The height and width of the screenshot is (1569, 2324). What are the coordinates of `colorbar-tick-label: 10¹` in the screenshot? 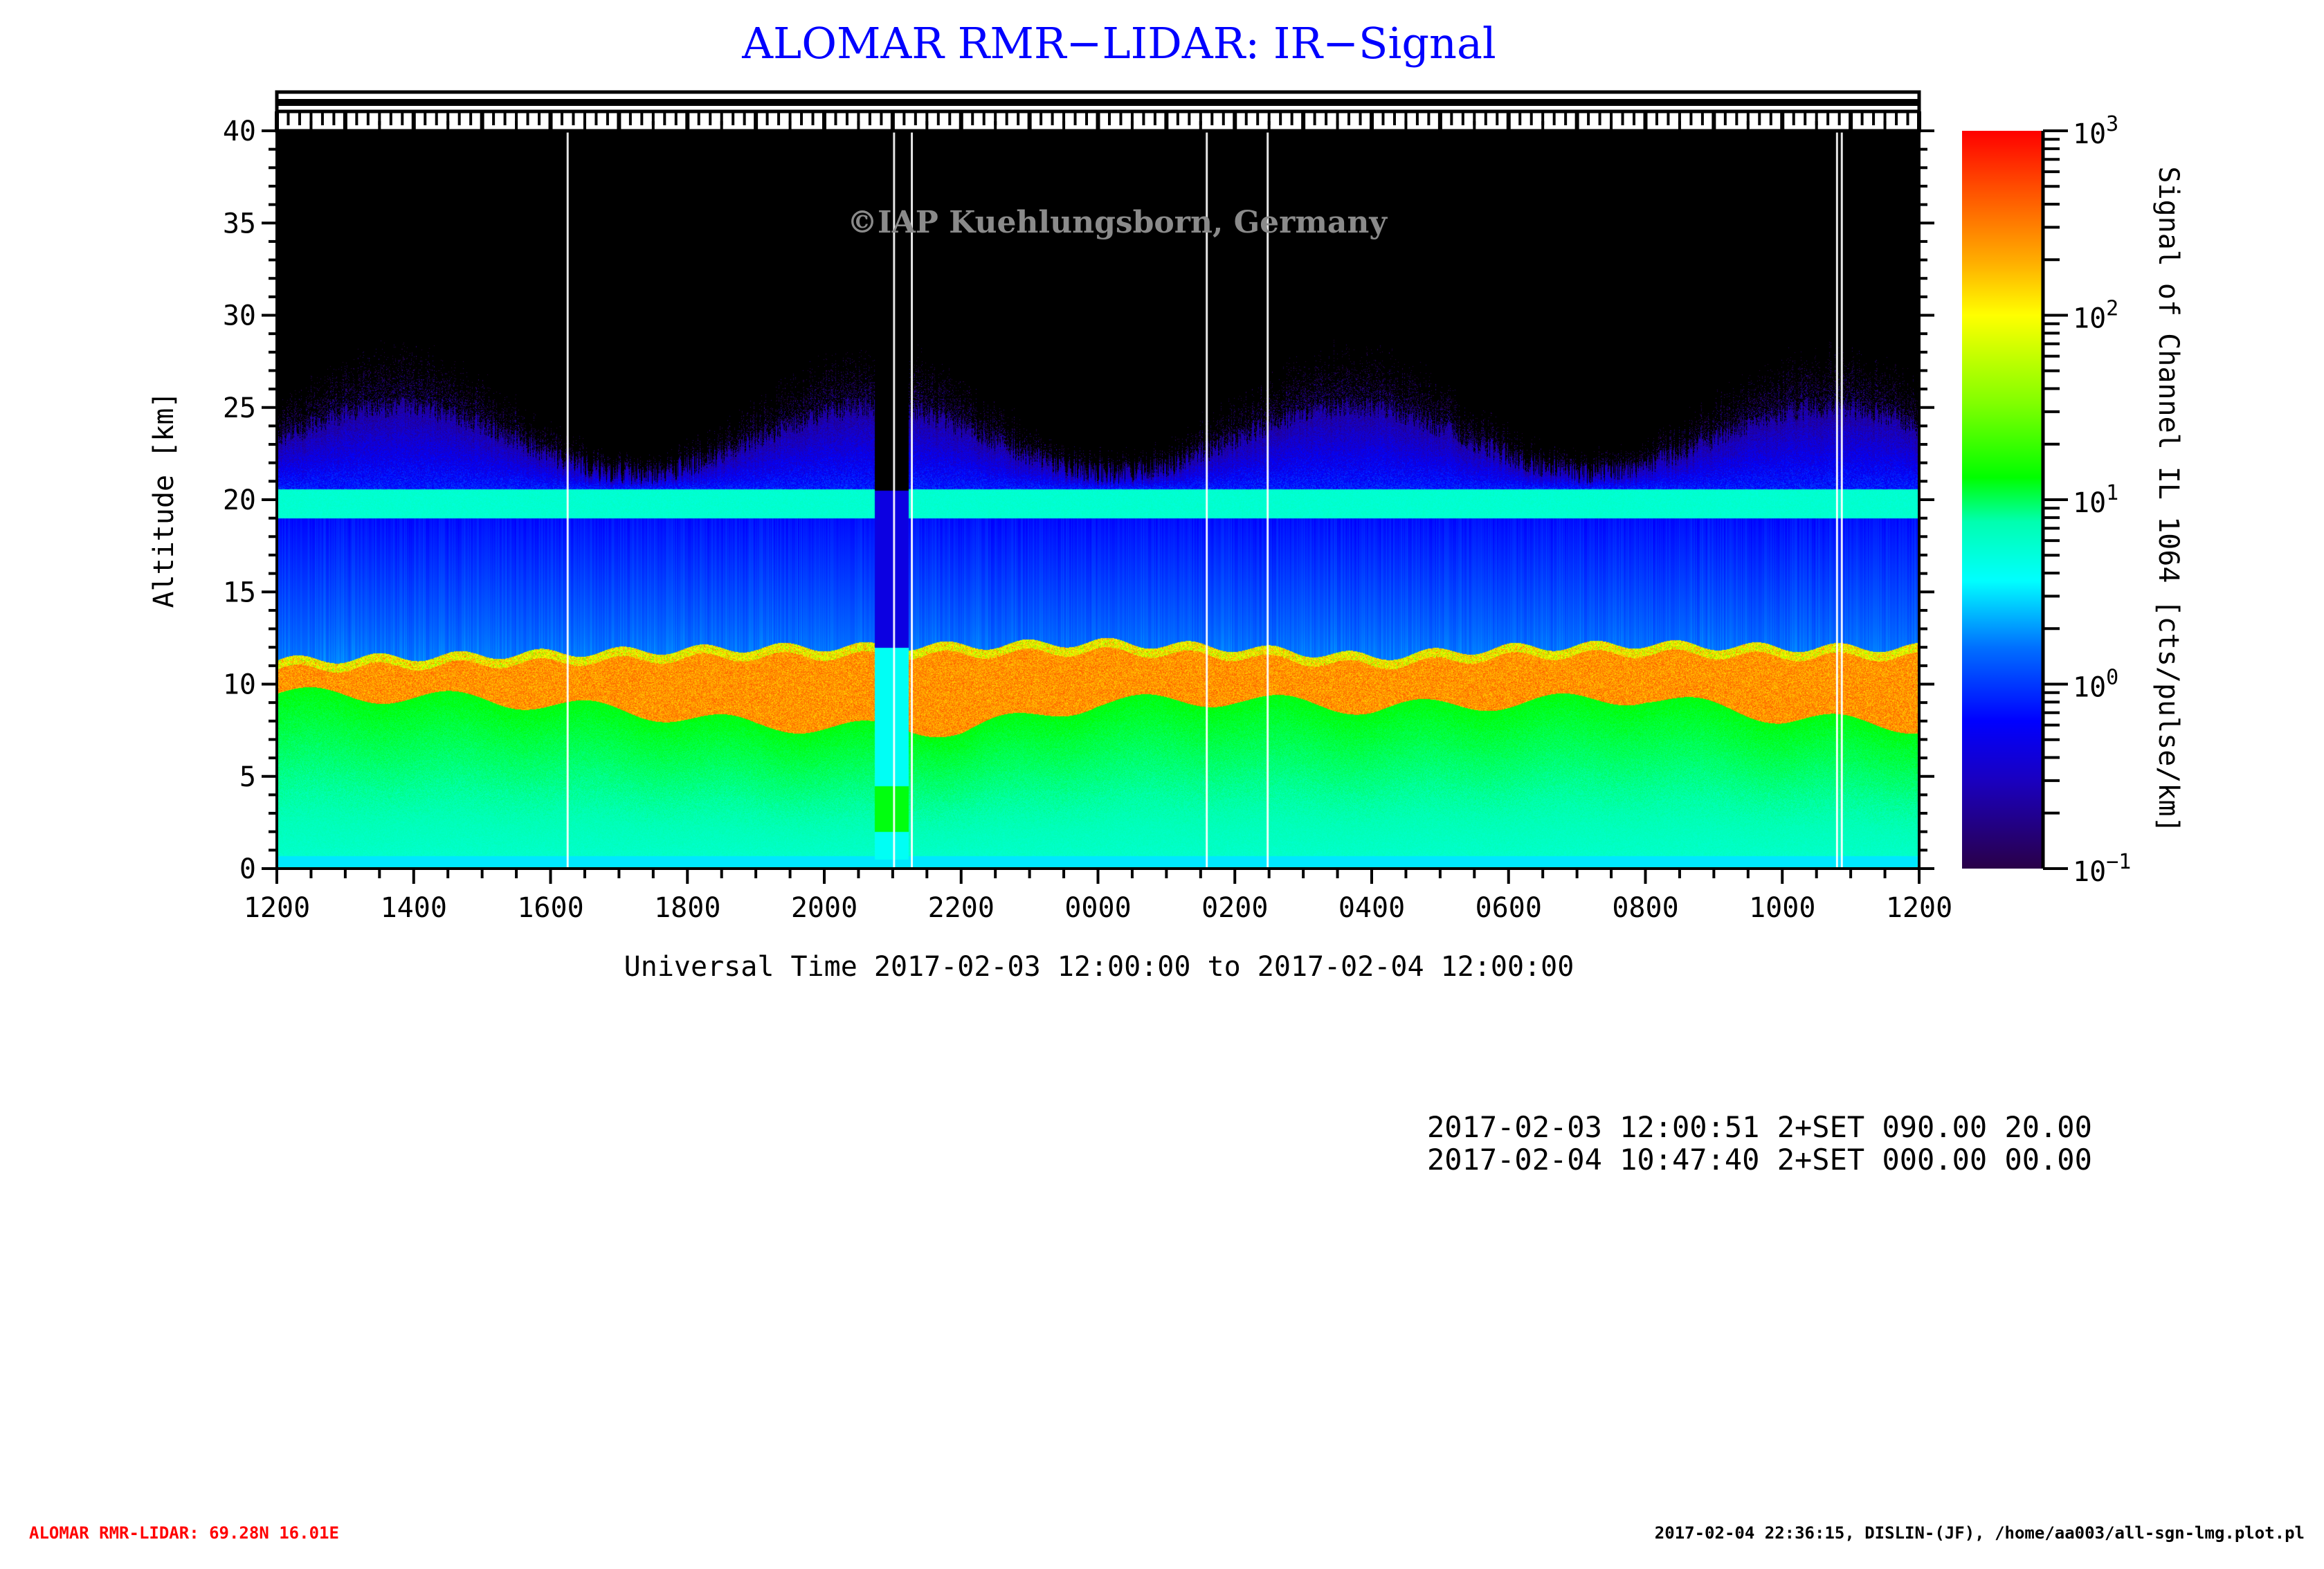 It's located at (2095, 500).